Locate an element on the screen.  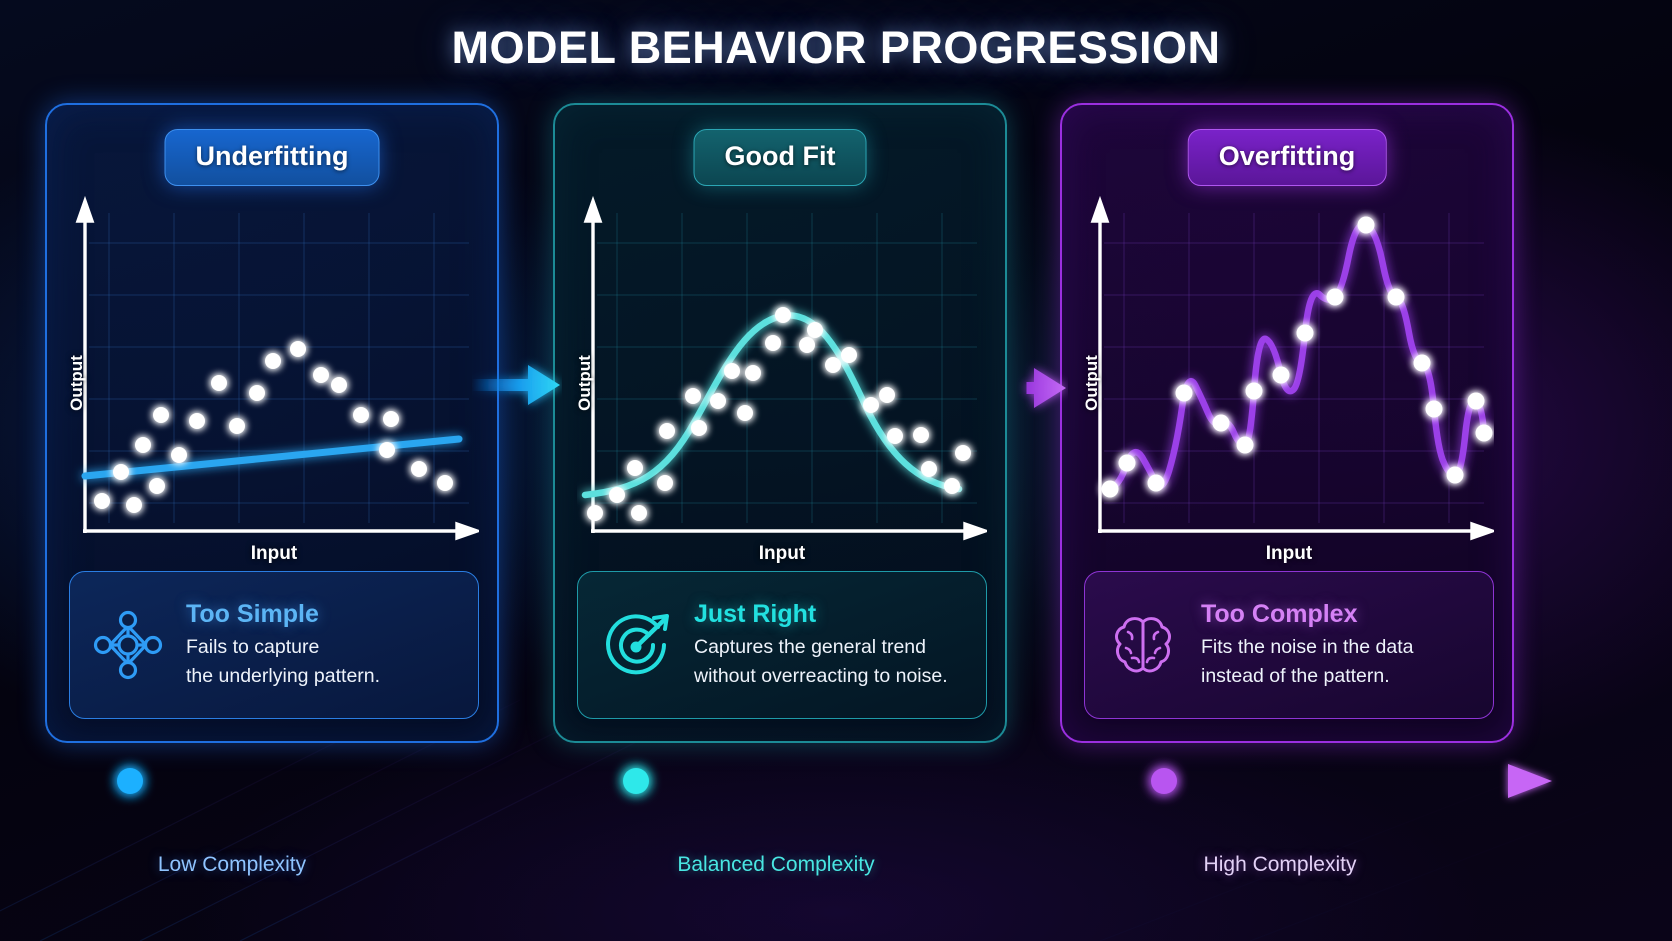
info-card-desc-1-line2: the underlying pattern. is located at coordinates (283, 675).